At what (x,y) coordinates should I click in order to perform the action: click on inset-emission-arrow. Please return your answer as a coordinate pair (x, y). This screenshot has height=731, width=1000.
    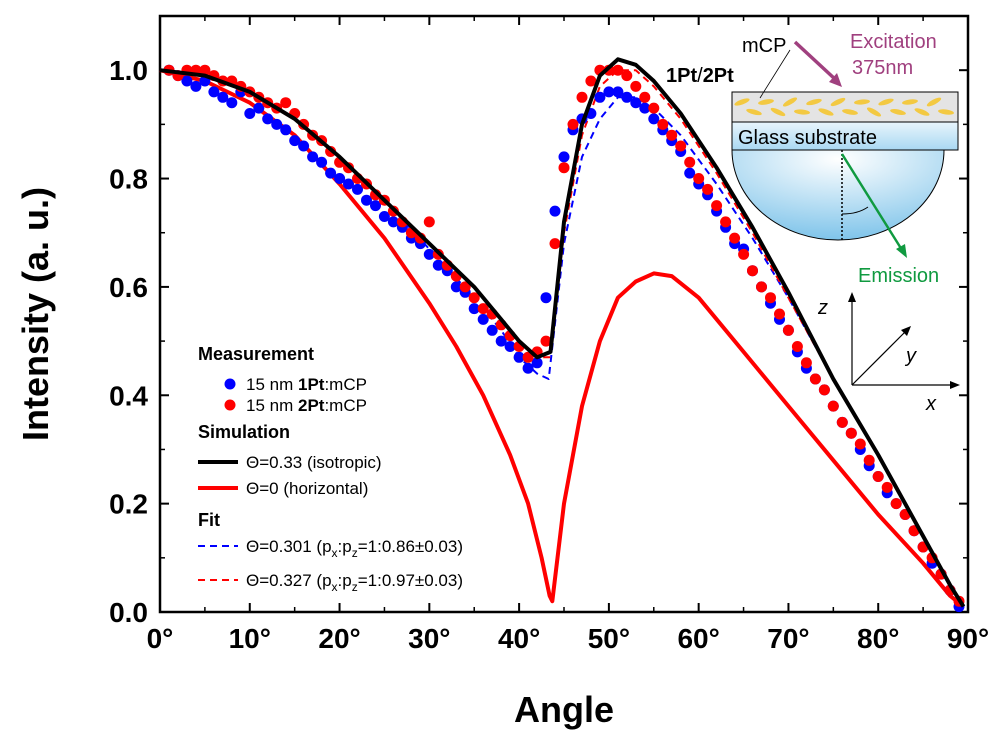
    Looking at the image, I should click on (872, 202).